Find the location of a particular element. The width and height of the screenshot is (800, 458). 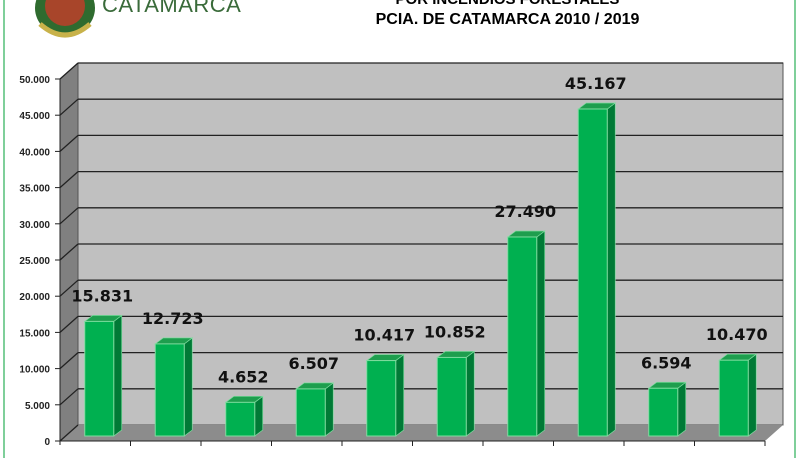

data-label: 15.831 is located at coordinates (102, 295).